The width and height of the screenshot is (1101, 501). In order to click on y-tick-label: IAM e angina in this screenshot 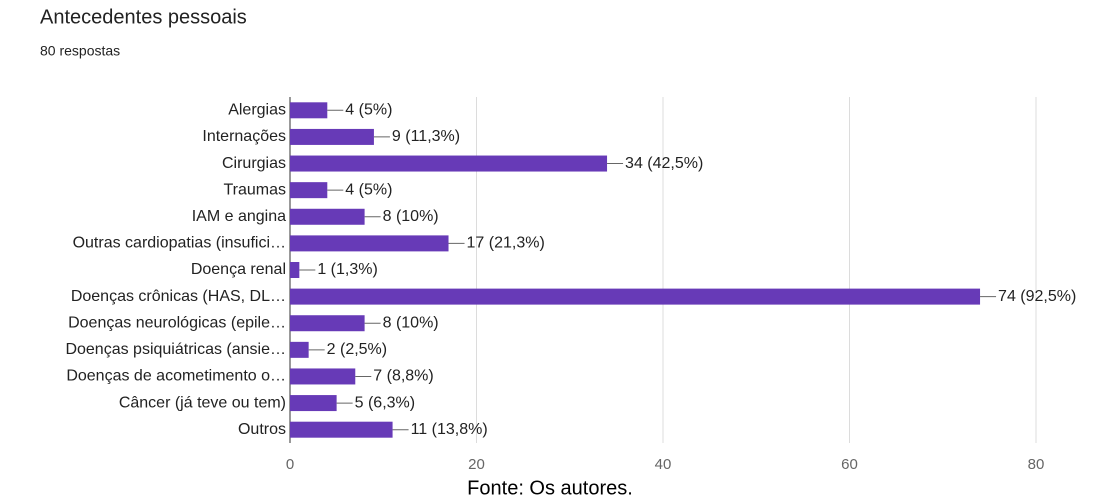, I will do `click(239, 216)`.